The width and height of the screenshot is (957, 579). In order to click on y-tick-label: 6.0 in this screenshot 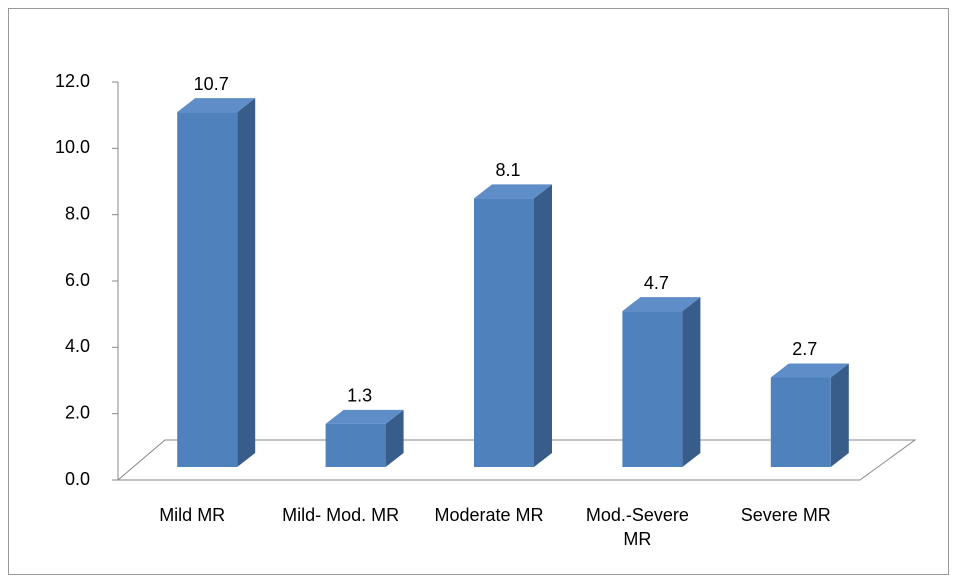, I will do `click(77, 280)`.